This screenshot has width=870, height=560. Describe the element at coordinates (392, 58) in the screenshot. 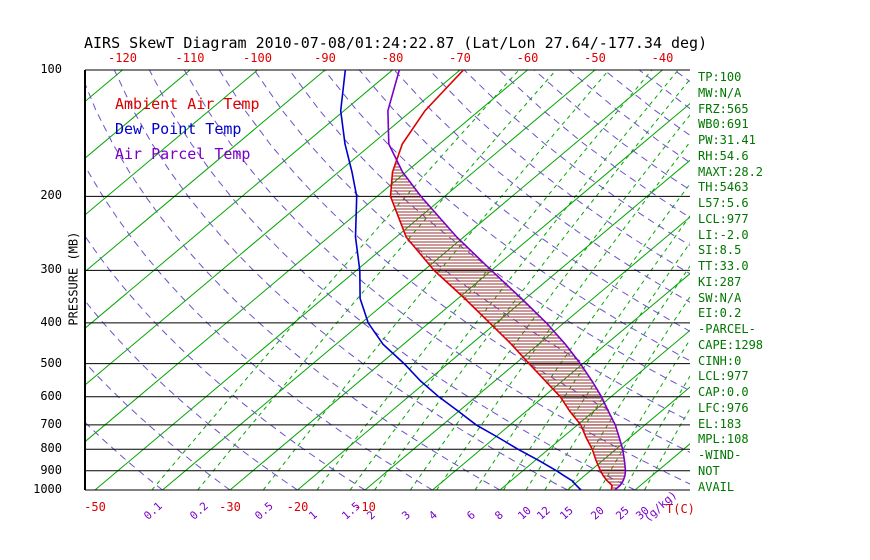

I see `top-temp-tick: -80` at that location.